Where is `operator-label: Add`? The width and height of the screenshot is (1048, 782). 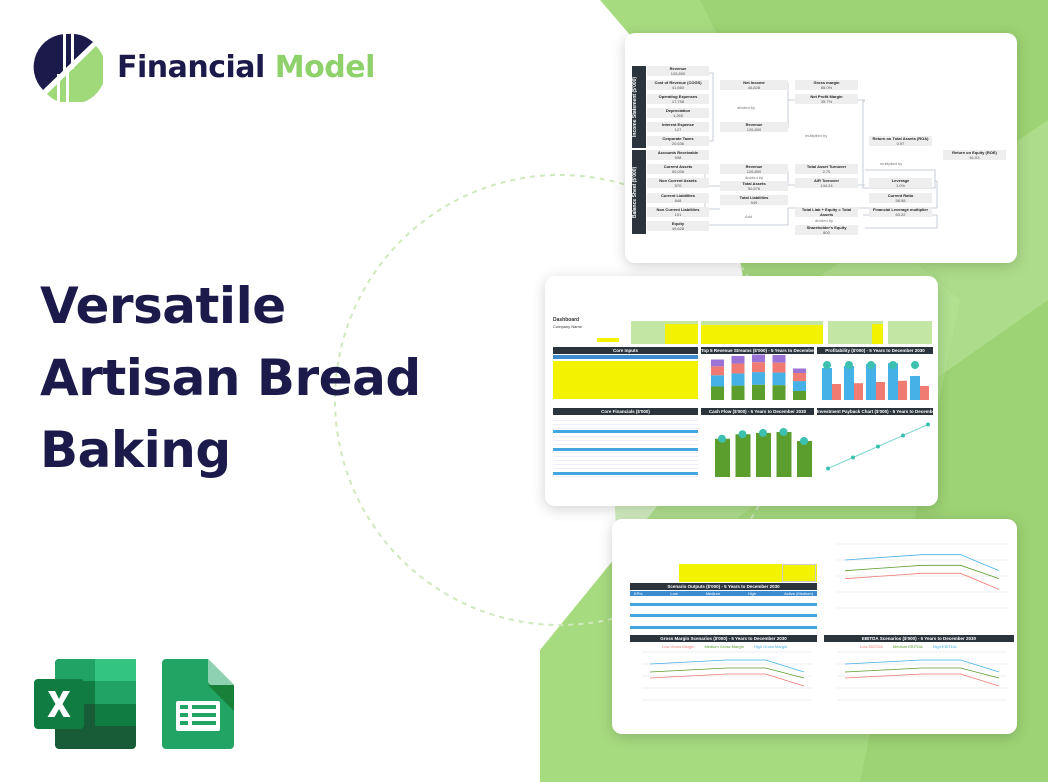 operator-label: Add is located at coordinates (749, 216).